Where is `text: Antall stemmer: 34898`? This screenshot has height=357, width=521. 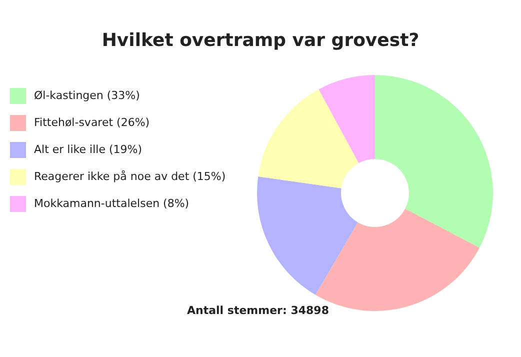 text: Antall stemmer: 34898 is located at coordinates (258, 310).